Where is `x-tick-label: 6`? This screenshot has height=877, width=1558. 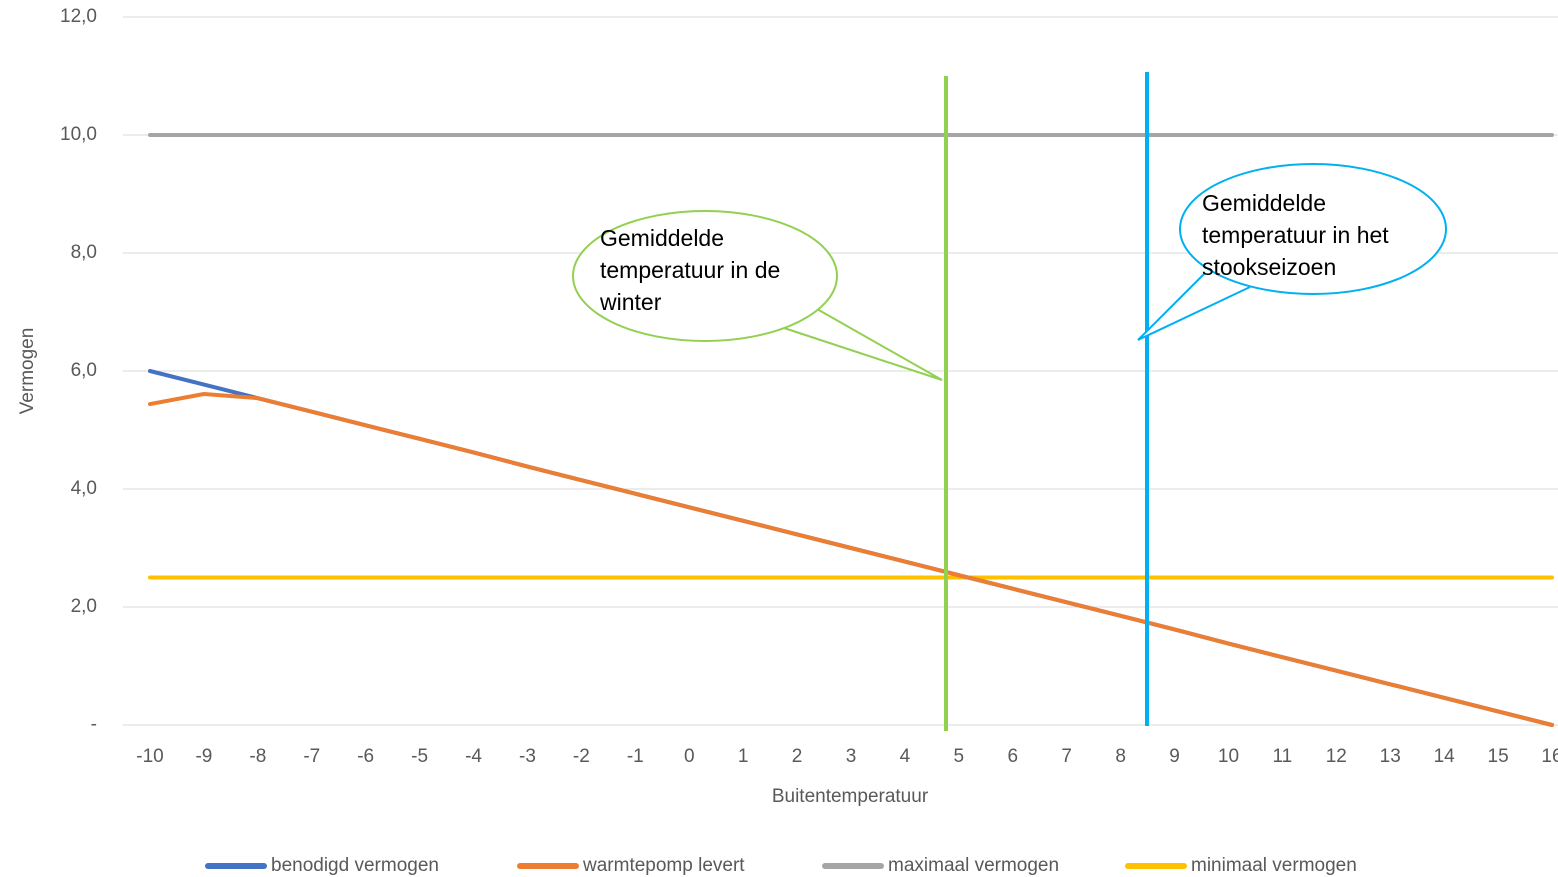 x-tick-label: 6 is located at coordinates (1012, 756).